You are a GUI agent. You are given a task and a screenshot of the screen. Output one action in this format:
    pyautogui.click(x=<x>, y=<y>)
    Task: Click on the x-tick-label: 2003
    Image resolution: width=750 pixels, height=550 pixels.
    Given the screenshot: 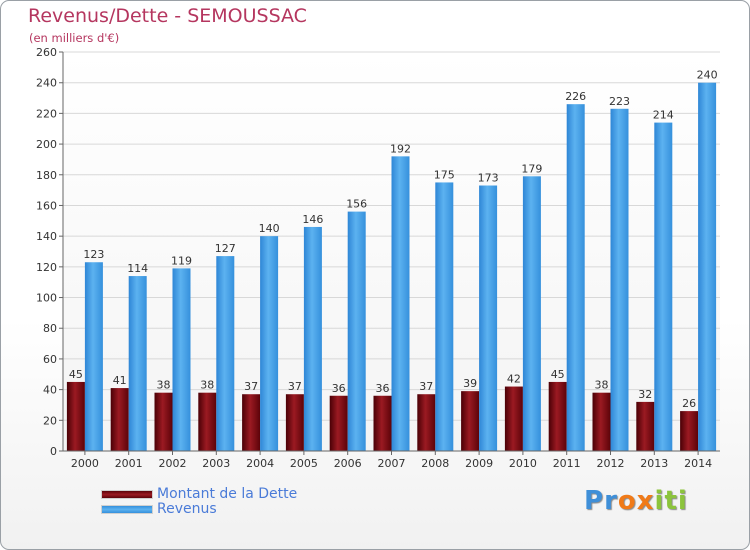 What is the action you would take?
    pyautogui.click(x=216, y=463)
    